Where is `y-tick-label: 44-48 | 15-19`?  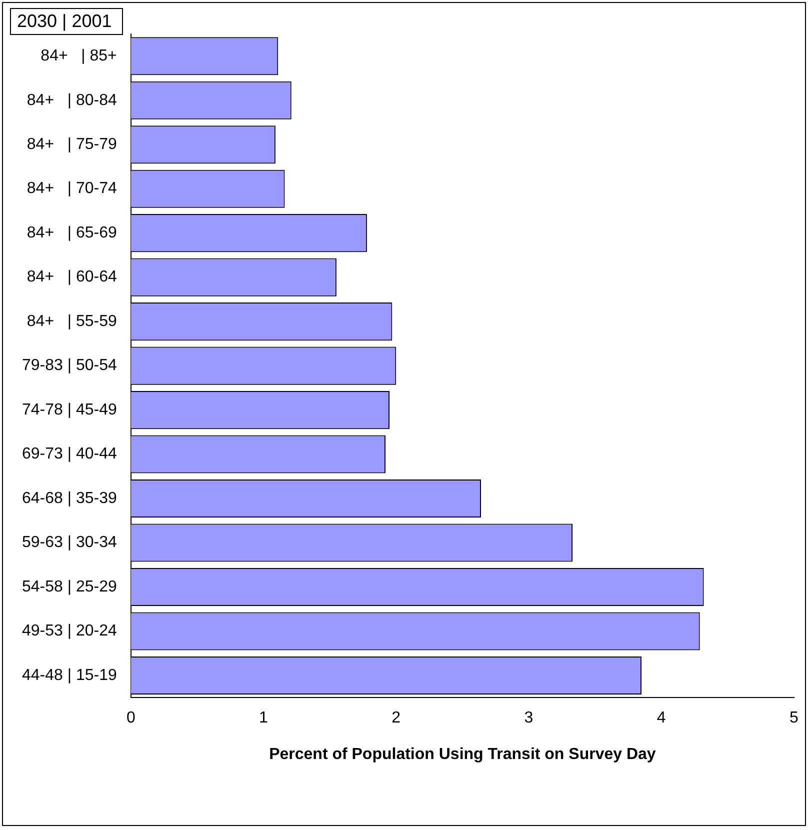 y-tick-label: 44-48 | 15-19 is located at coordinates (69, 675).